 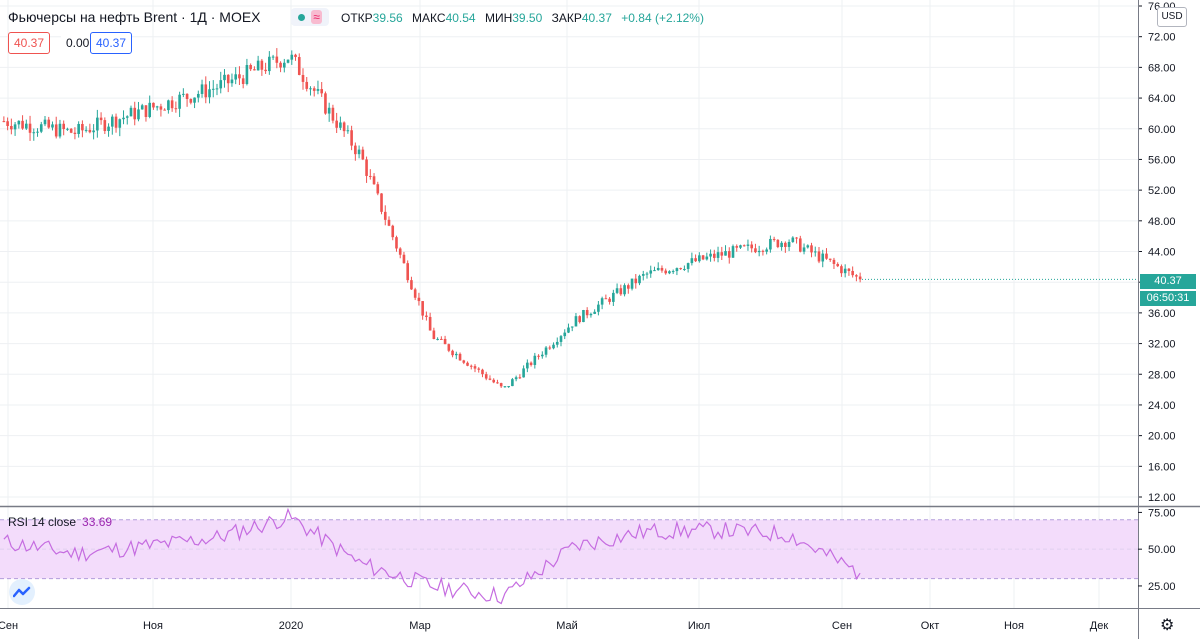 I want to click on gear-icon: ⚙, so click(x=1167, y=625).